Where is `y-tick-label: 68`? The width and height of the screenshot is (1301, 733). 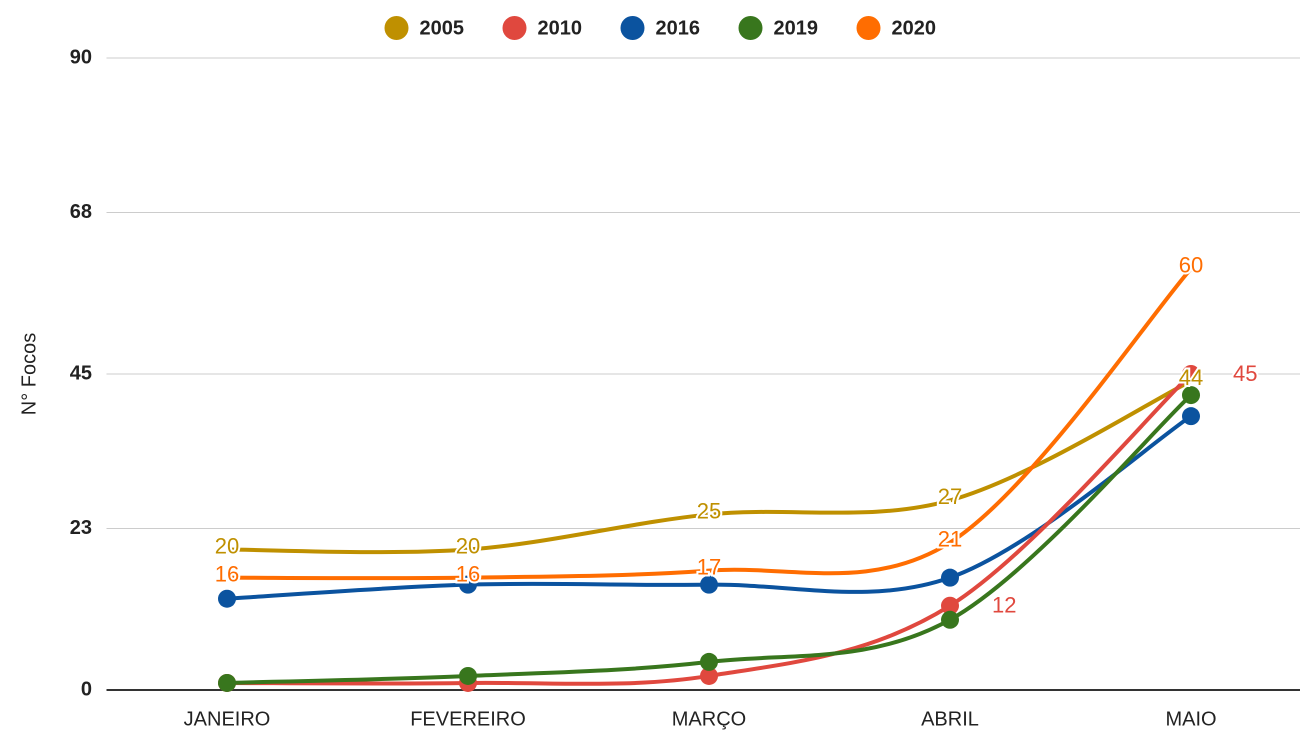
y-tick-label: 68 is located at coordinates (81, 212).